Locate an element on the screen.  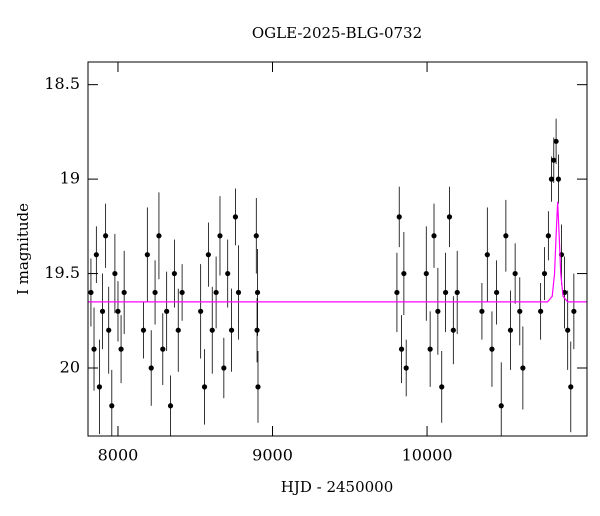
y-tick-label: 20 is located at coordinates (70, 367).